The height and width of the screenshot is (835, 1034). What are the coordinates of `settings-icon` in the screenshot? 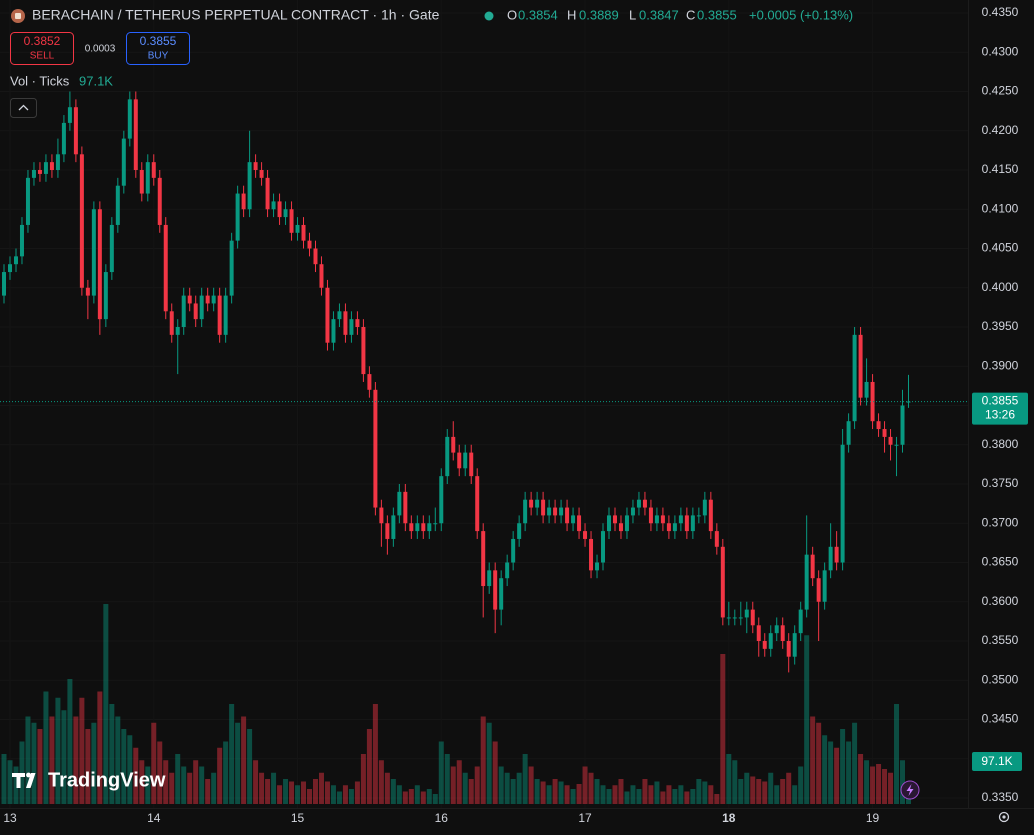 It's located at (1004, 817).